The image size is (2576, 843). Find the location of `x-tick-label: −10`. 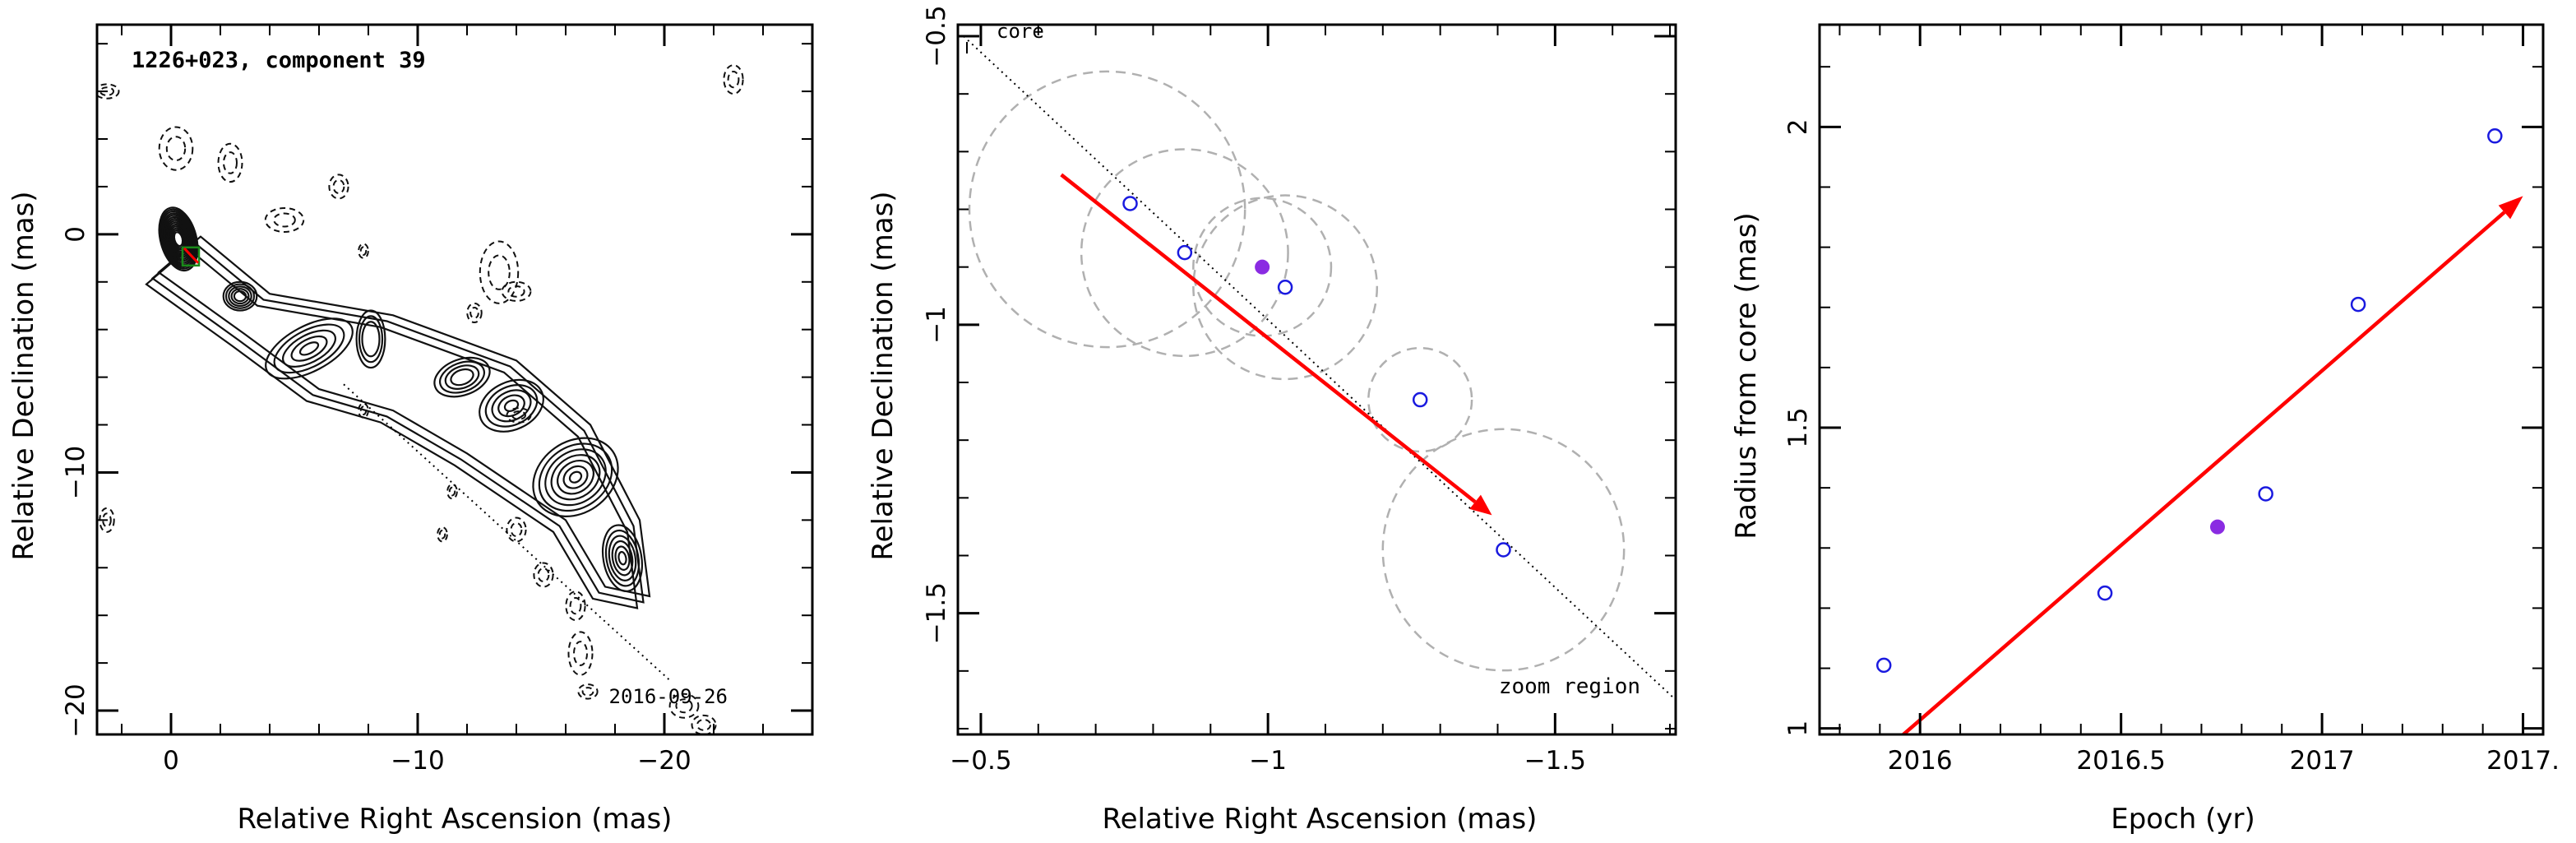

x-tick-label: −10 is located at coordinates (417, 761).